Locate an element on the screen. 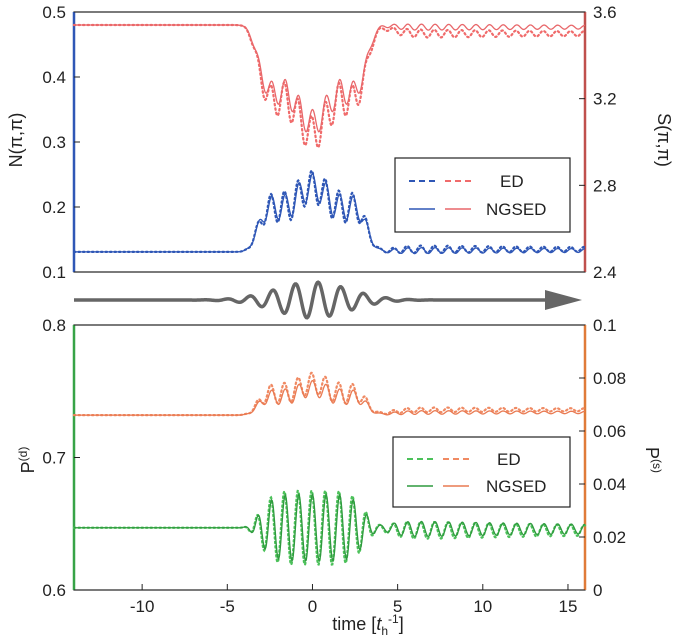 The image size is (681, 644). right-tick-label: 2.4 is located at coordinates (605, 272).